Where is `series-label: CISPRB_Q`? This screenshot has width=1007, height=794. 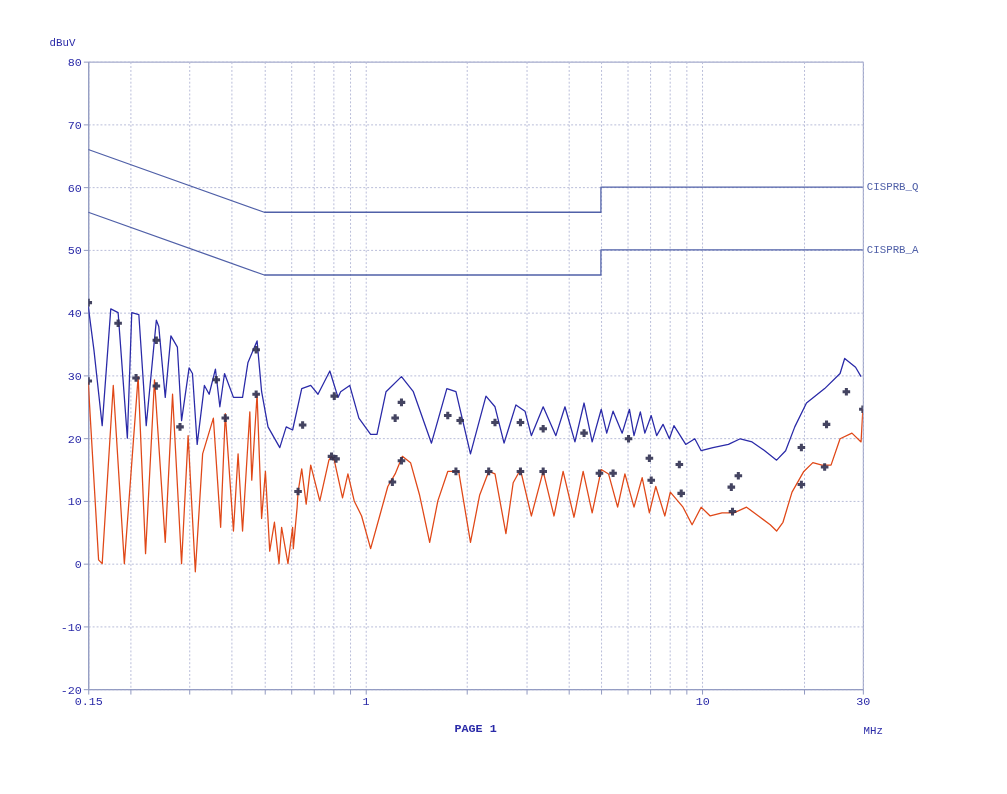
series-label: CISPRB_Q is located at coordinates (892, 187).